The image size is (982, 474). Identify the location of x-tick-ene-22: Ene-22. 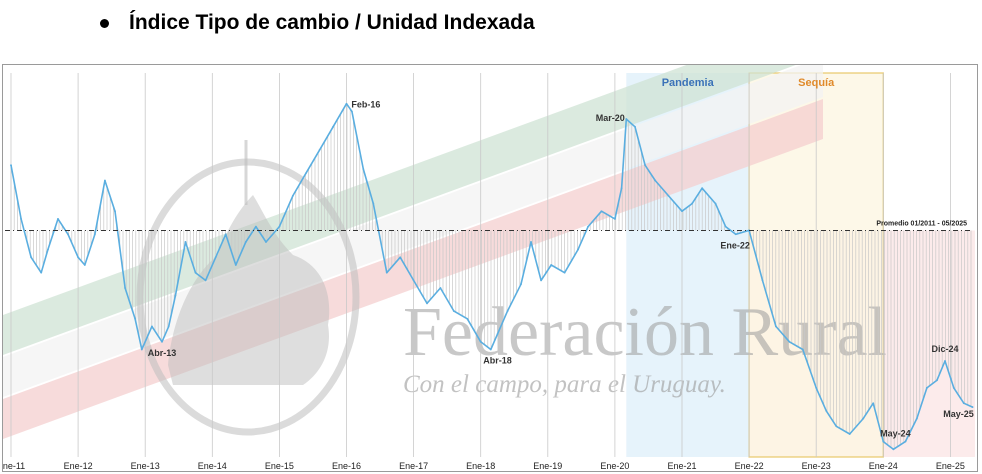
(749, 466).